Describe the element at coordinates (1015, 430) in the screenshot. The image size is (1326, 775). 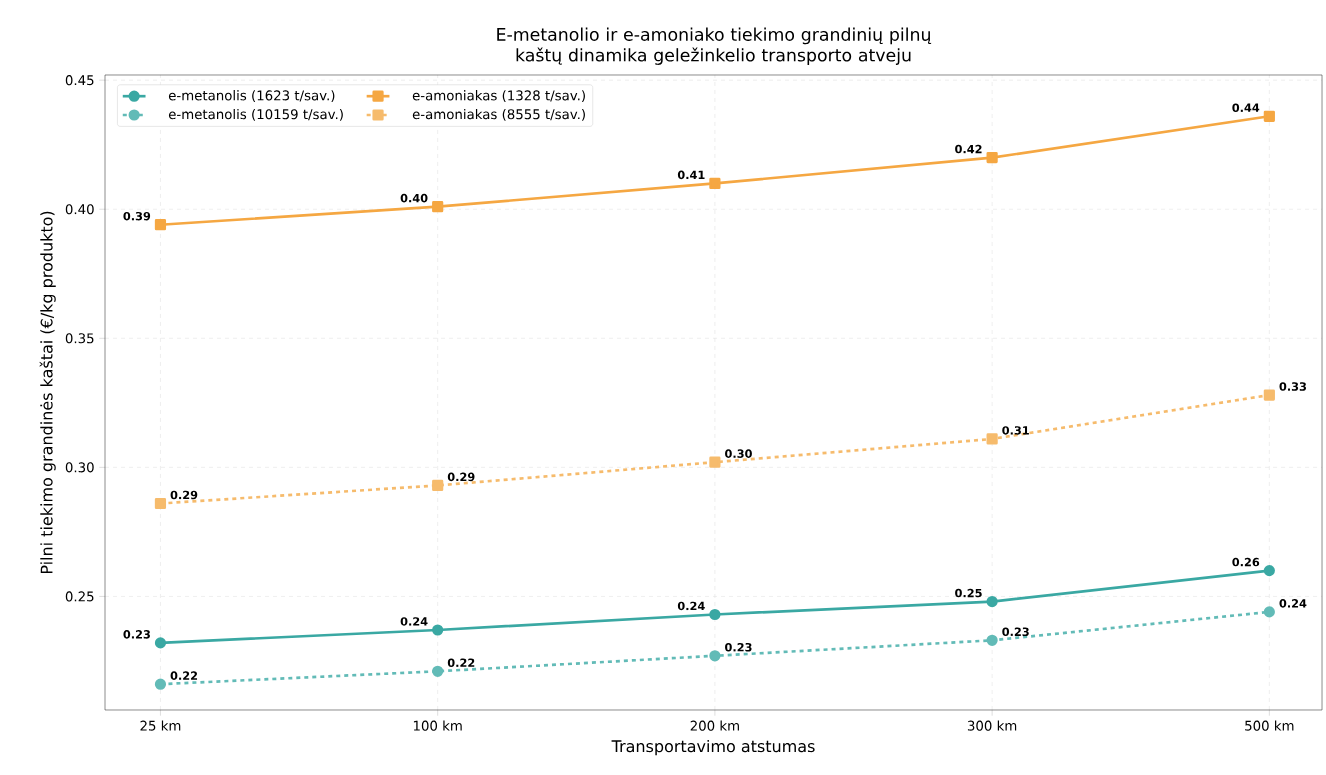
I see `data-label: 0.31` at that location.